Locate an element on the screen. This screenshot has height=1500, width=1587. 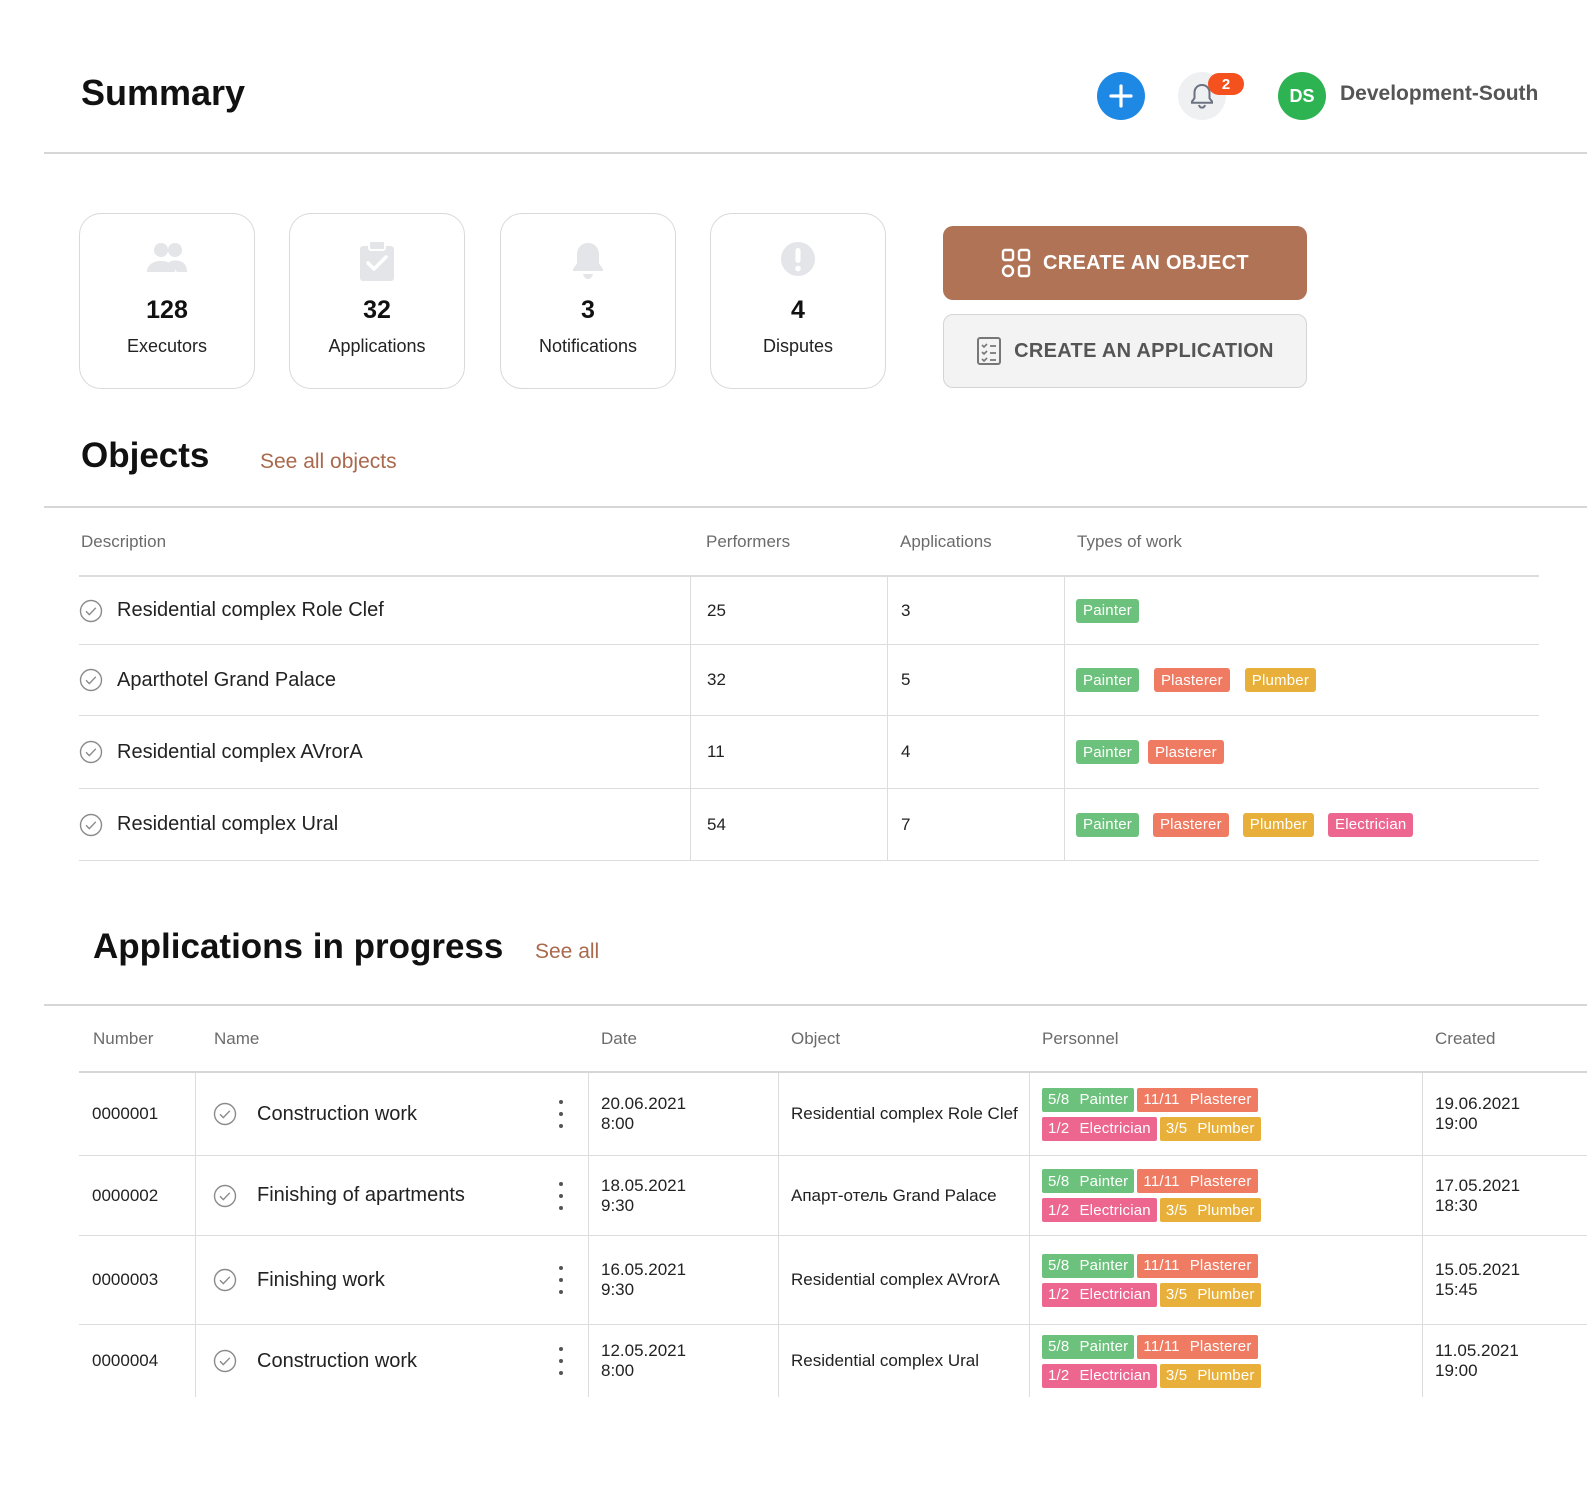
column-header-description: Description is located at coordinates (124, 541).